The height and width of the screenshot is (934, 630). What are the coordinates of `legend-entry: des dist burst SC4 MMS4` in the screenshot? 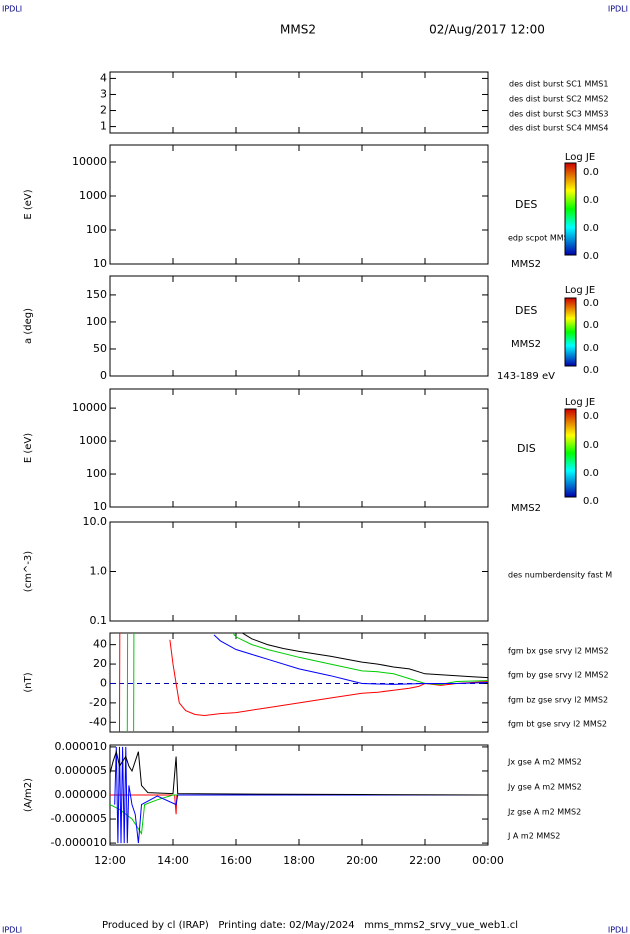 It's located at (558, 128).